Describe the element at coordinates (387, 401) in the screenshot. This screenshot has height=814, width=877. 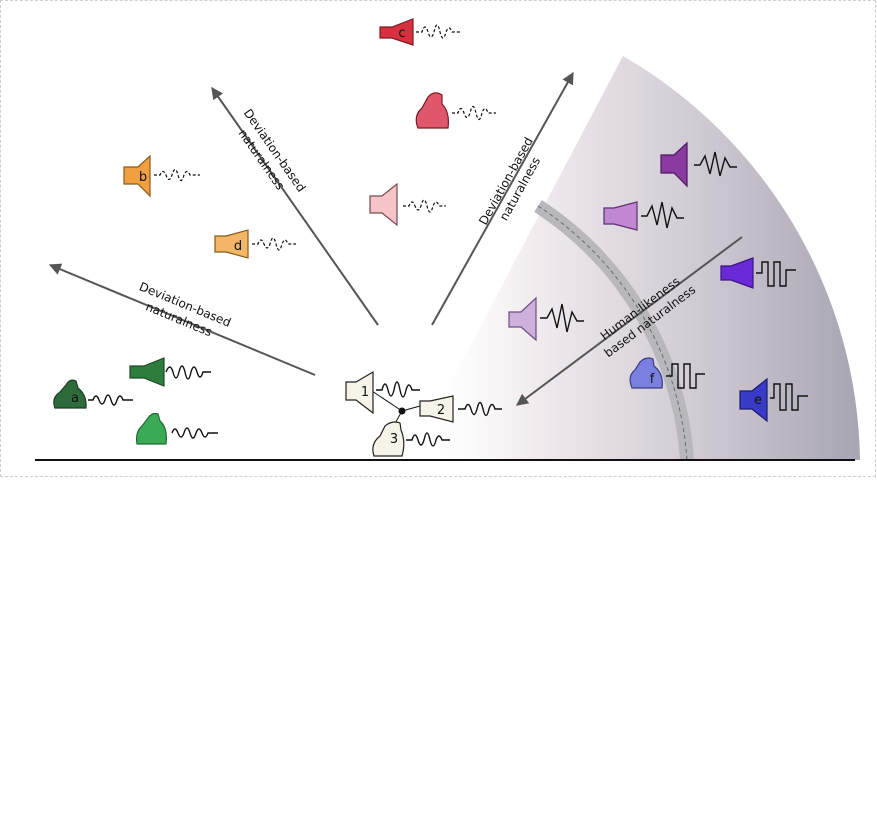
I see `connector-line` at that location.